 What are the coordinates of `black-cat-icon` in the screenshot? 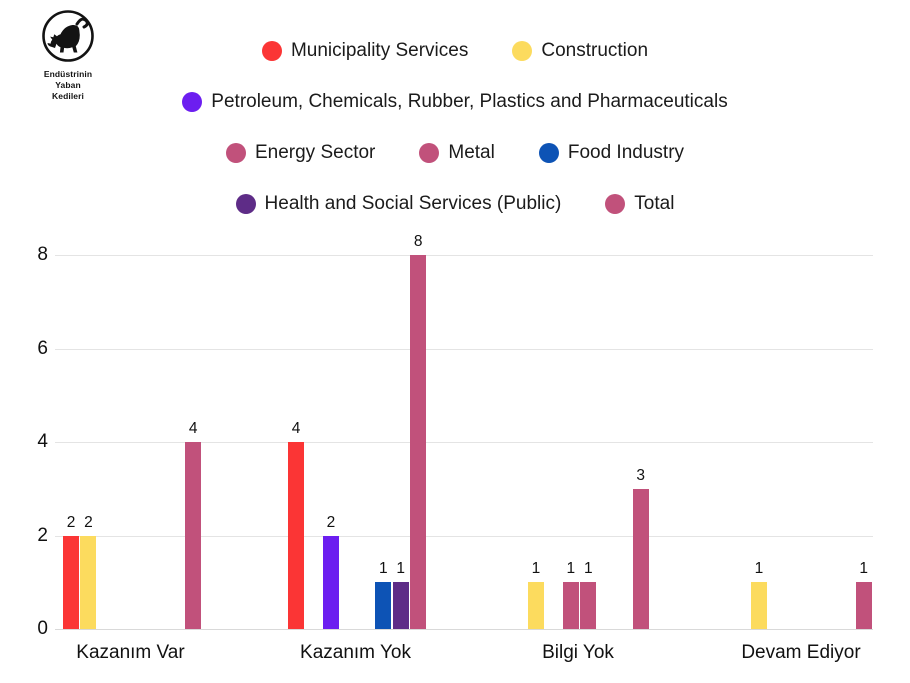 It's located at (68, 36).